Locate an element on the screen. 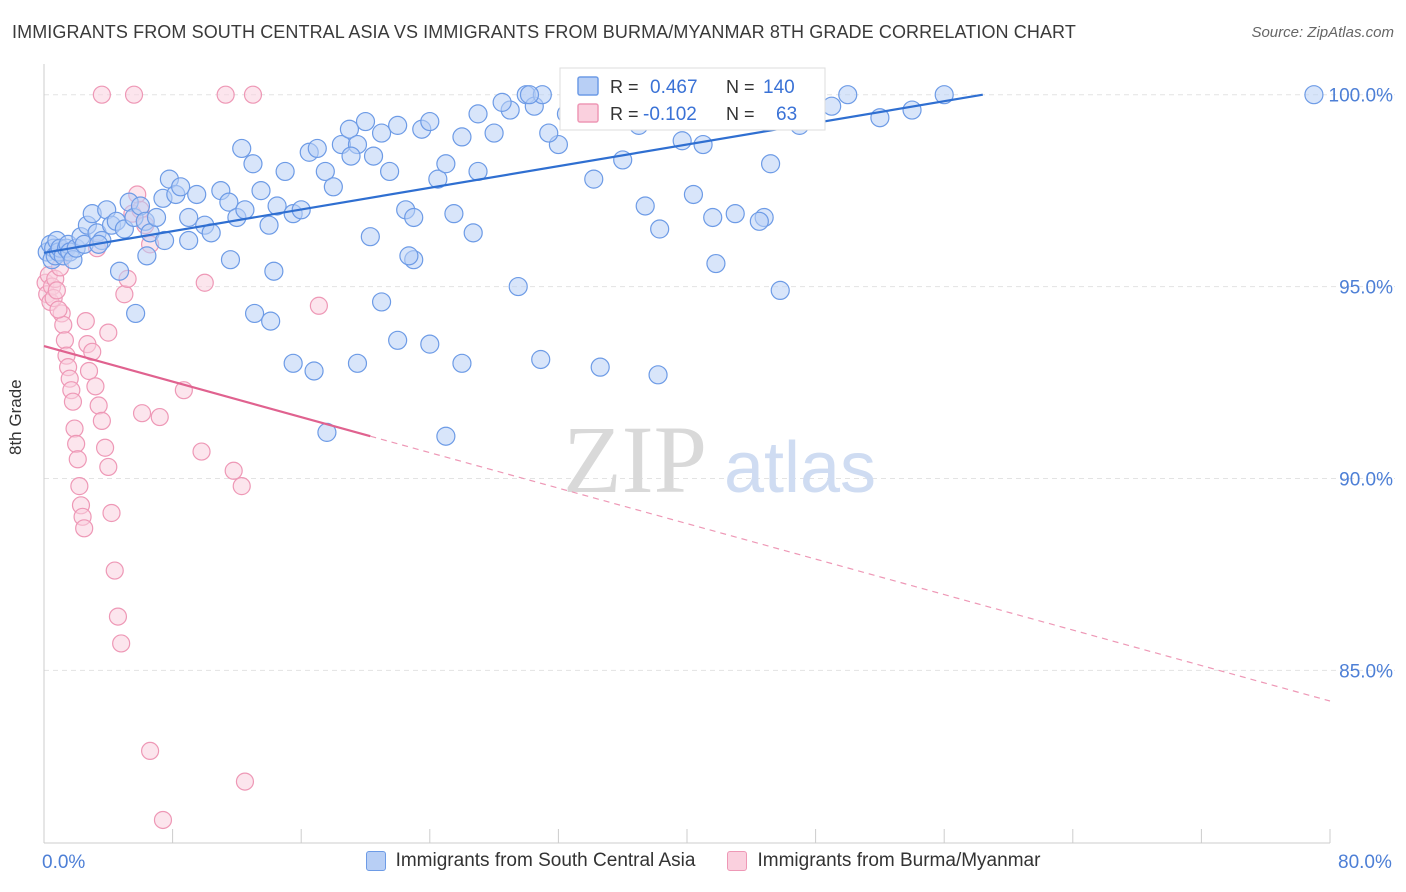 Image resolution: width=1406 pixels, height=892 pixels. trend-line-south-central-asia is located at coordinates (513, 173).